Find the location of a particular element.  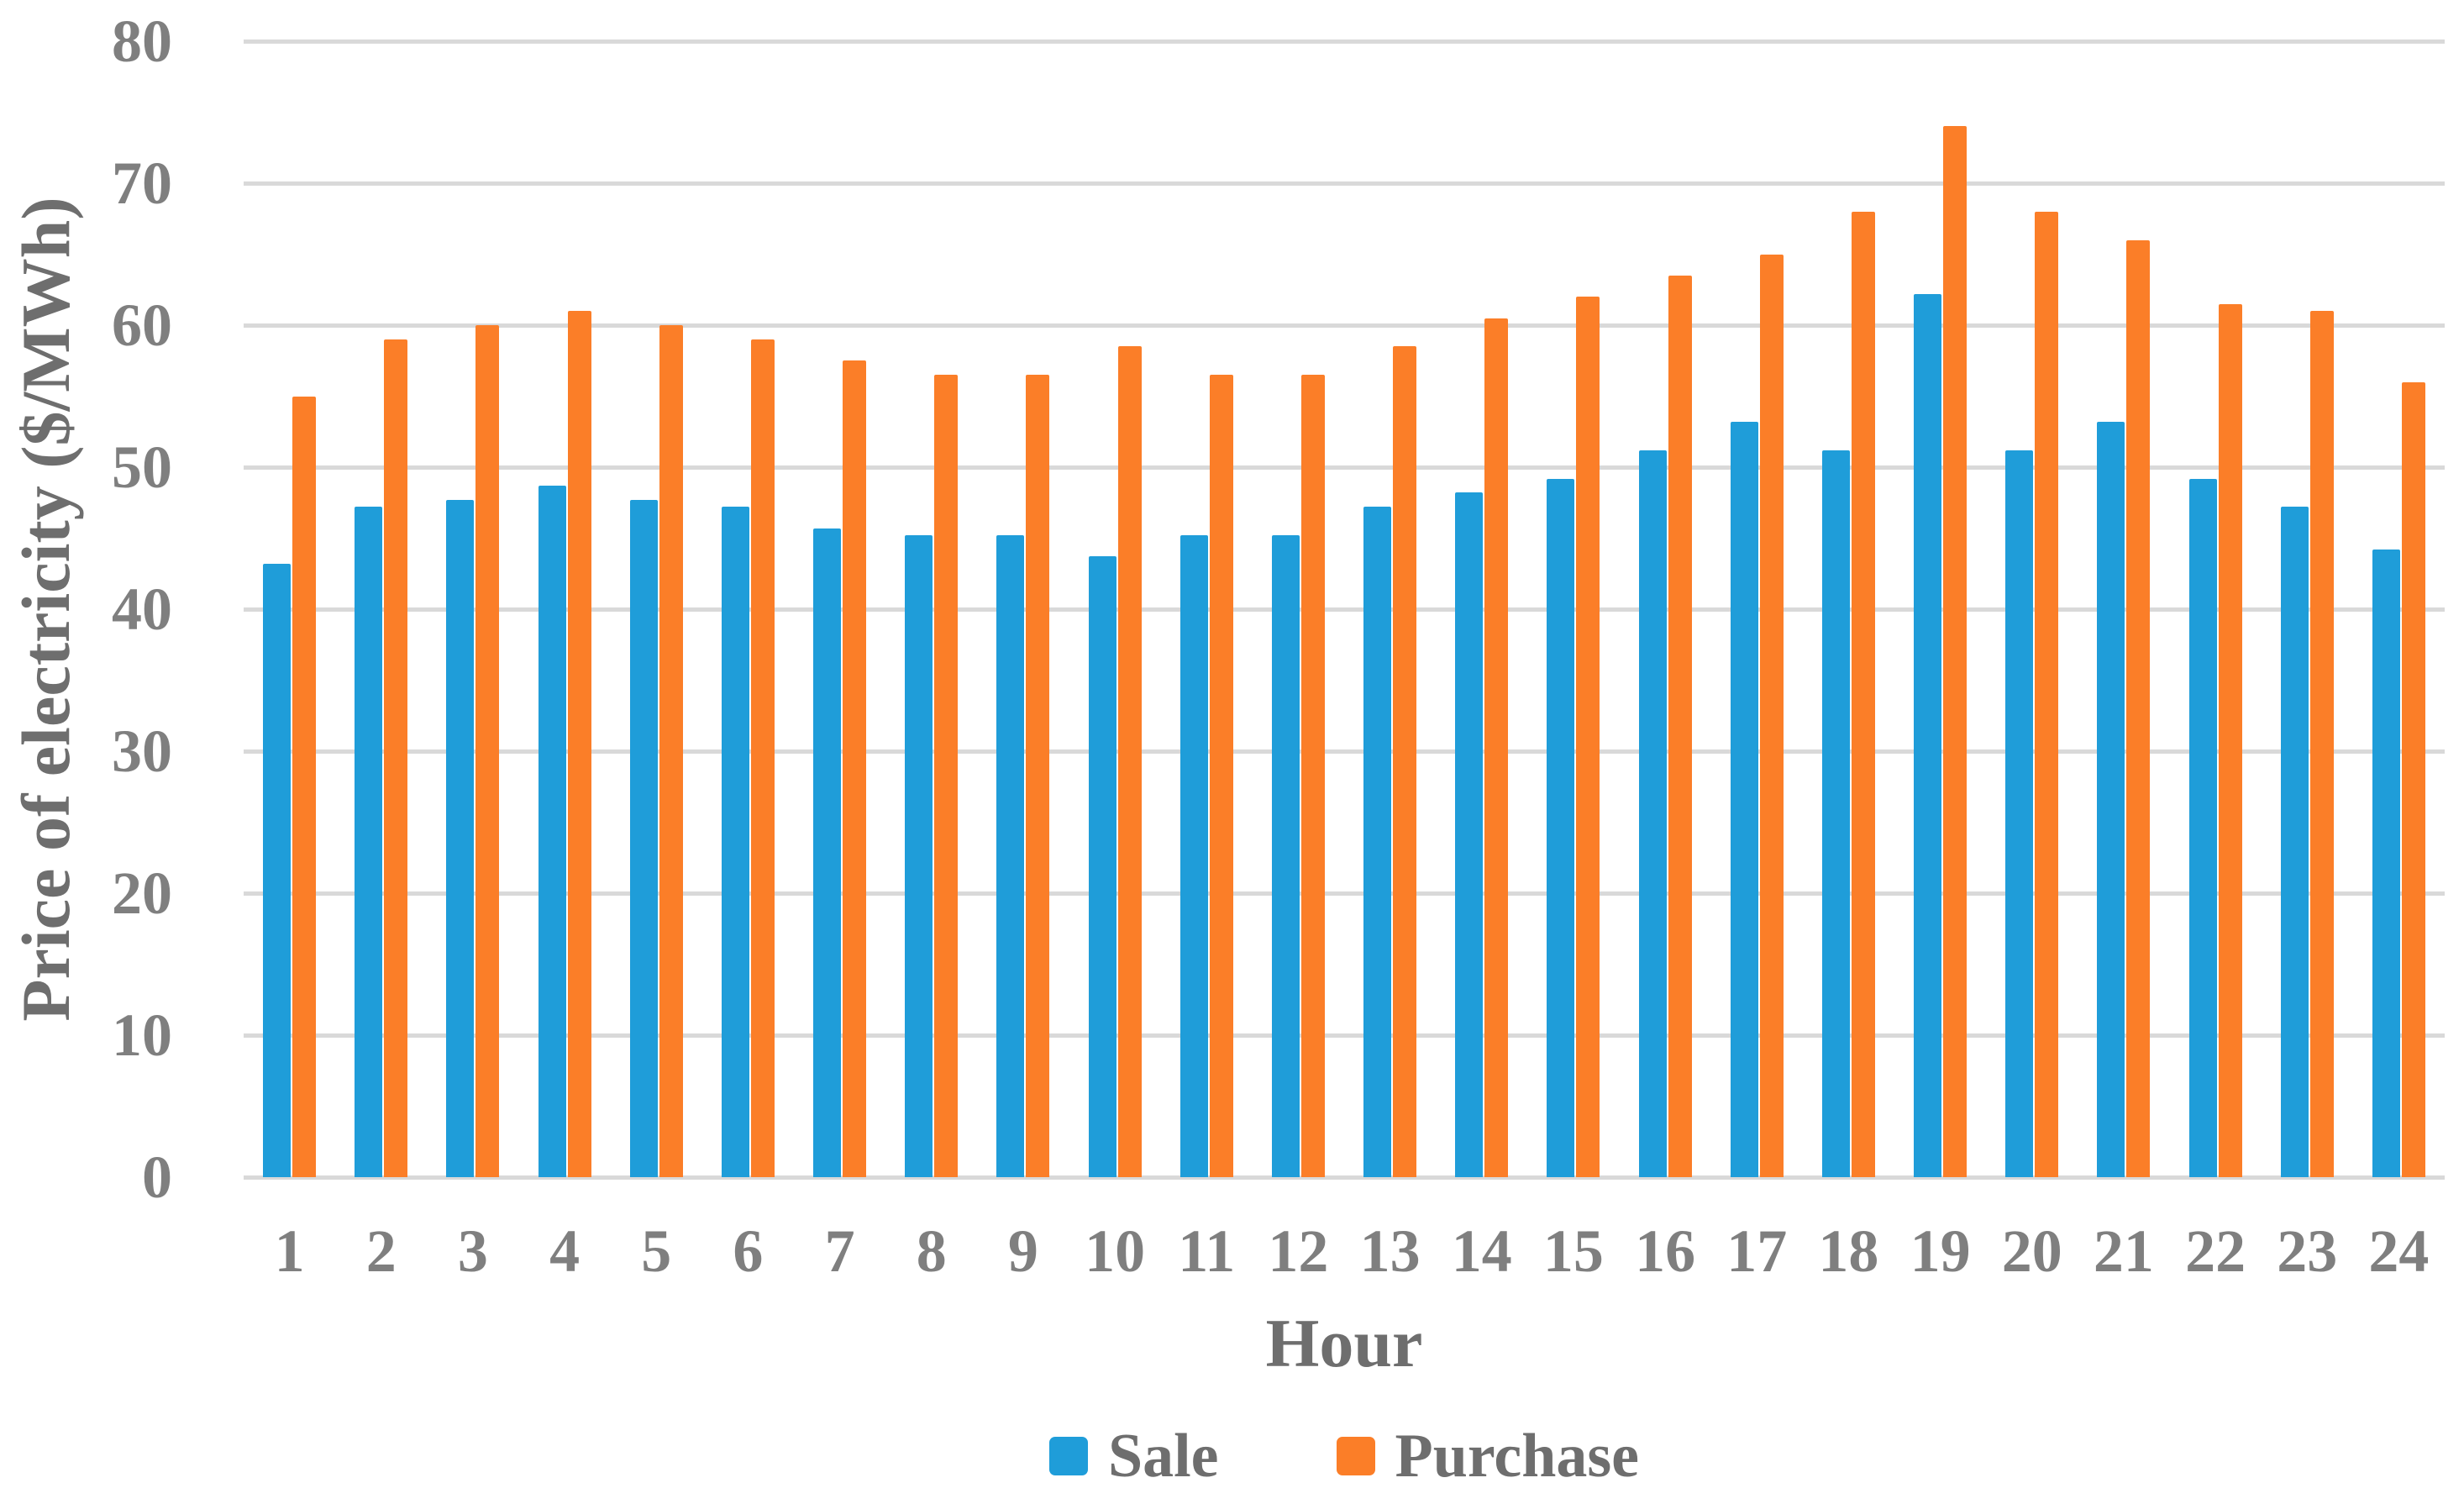

y-tick-label-60: 60 is located at coordinates (142, 325).